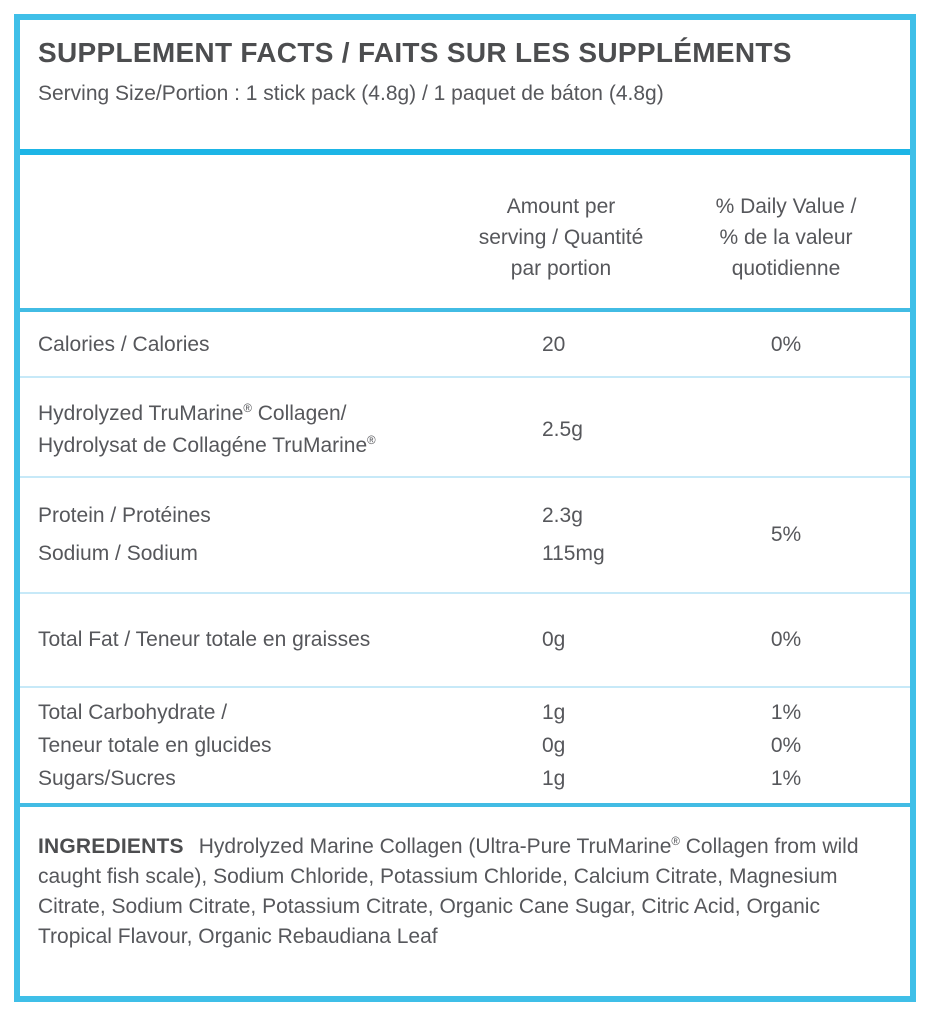 This screenshot has width=934, height=1024. I want to click on table-row-calories: Calories / Calories 20 0%, so click(465, 344).